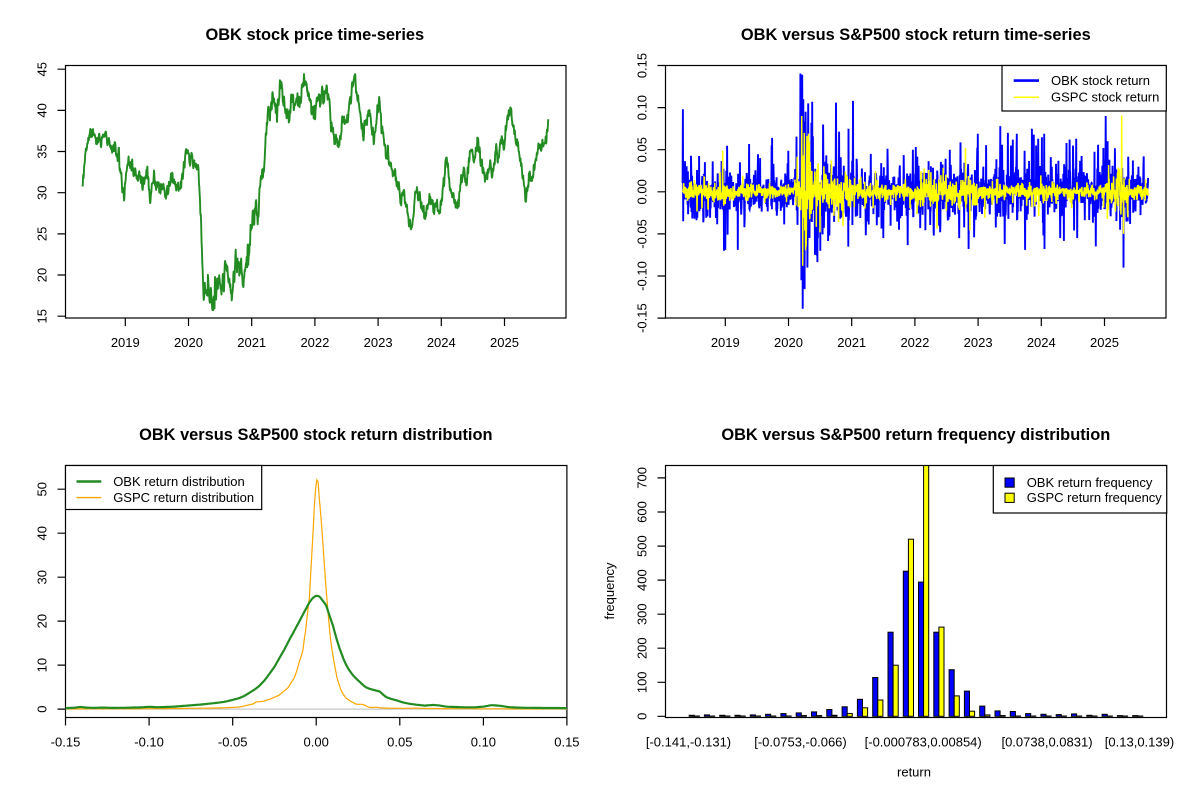 This screenshot has width=1200, height=800. What do you see at coordinates (641, 512) in the screenshot?
I see `svg-text: 600` at bounding box center [641, 512].